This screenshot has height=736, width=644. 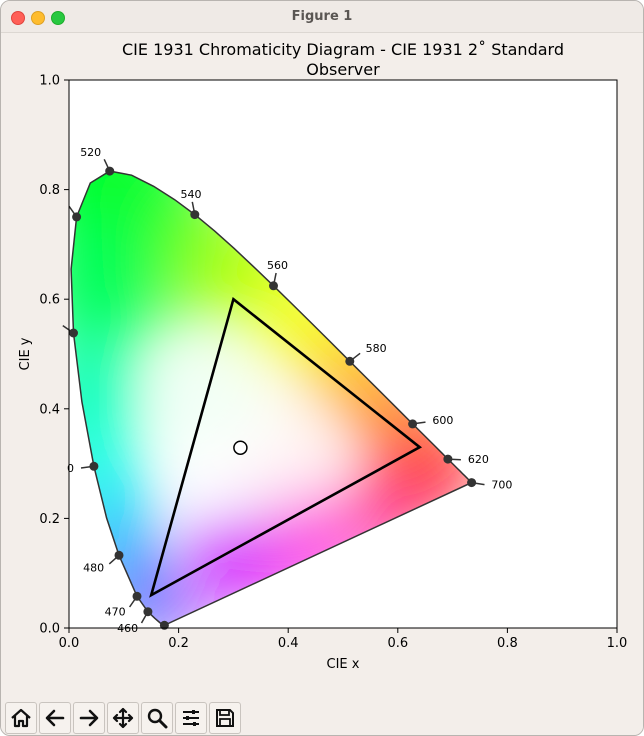 I want to click on window-title: Figure 1, so click(x=322, y=16).